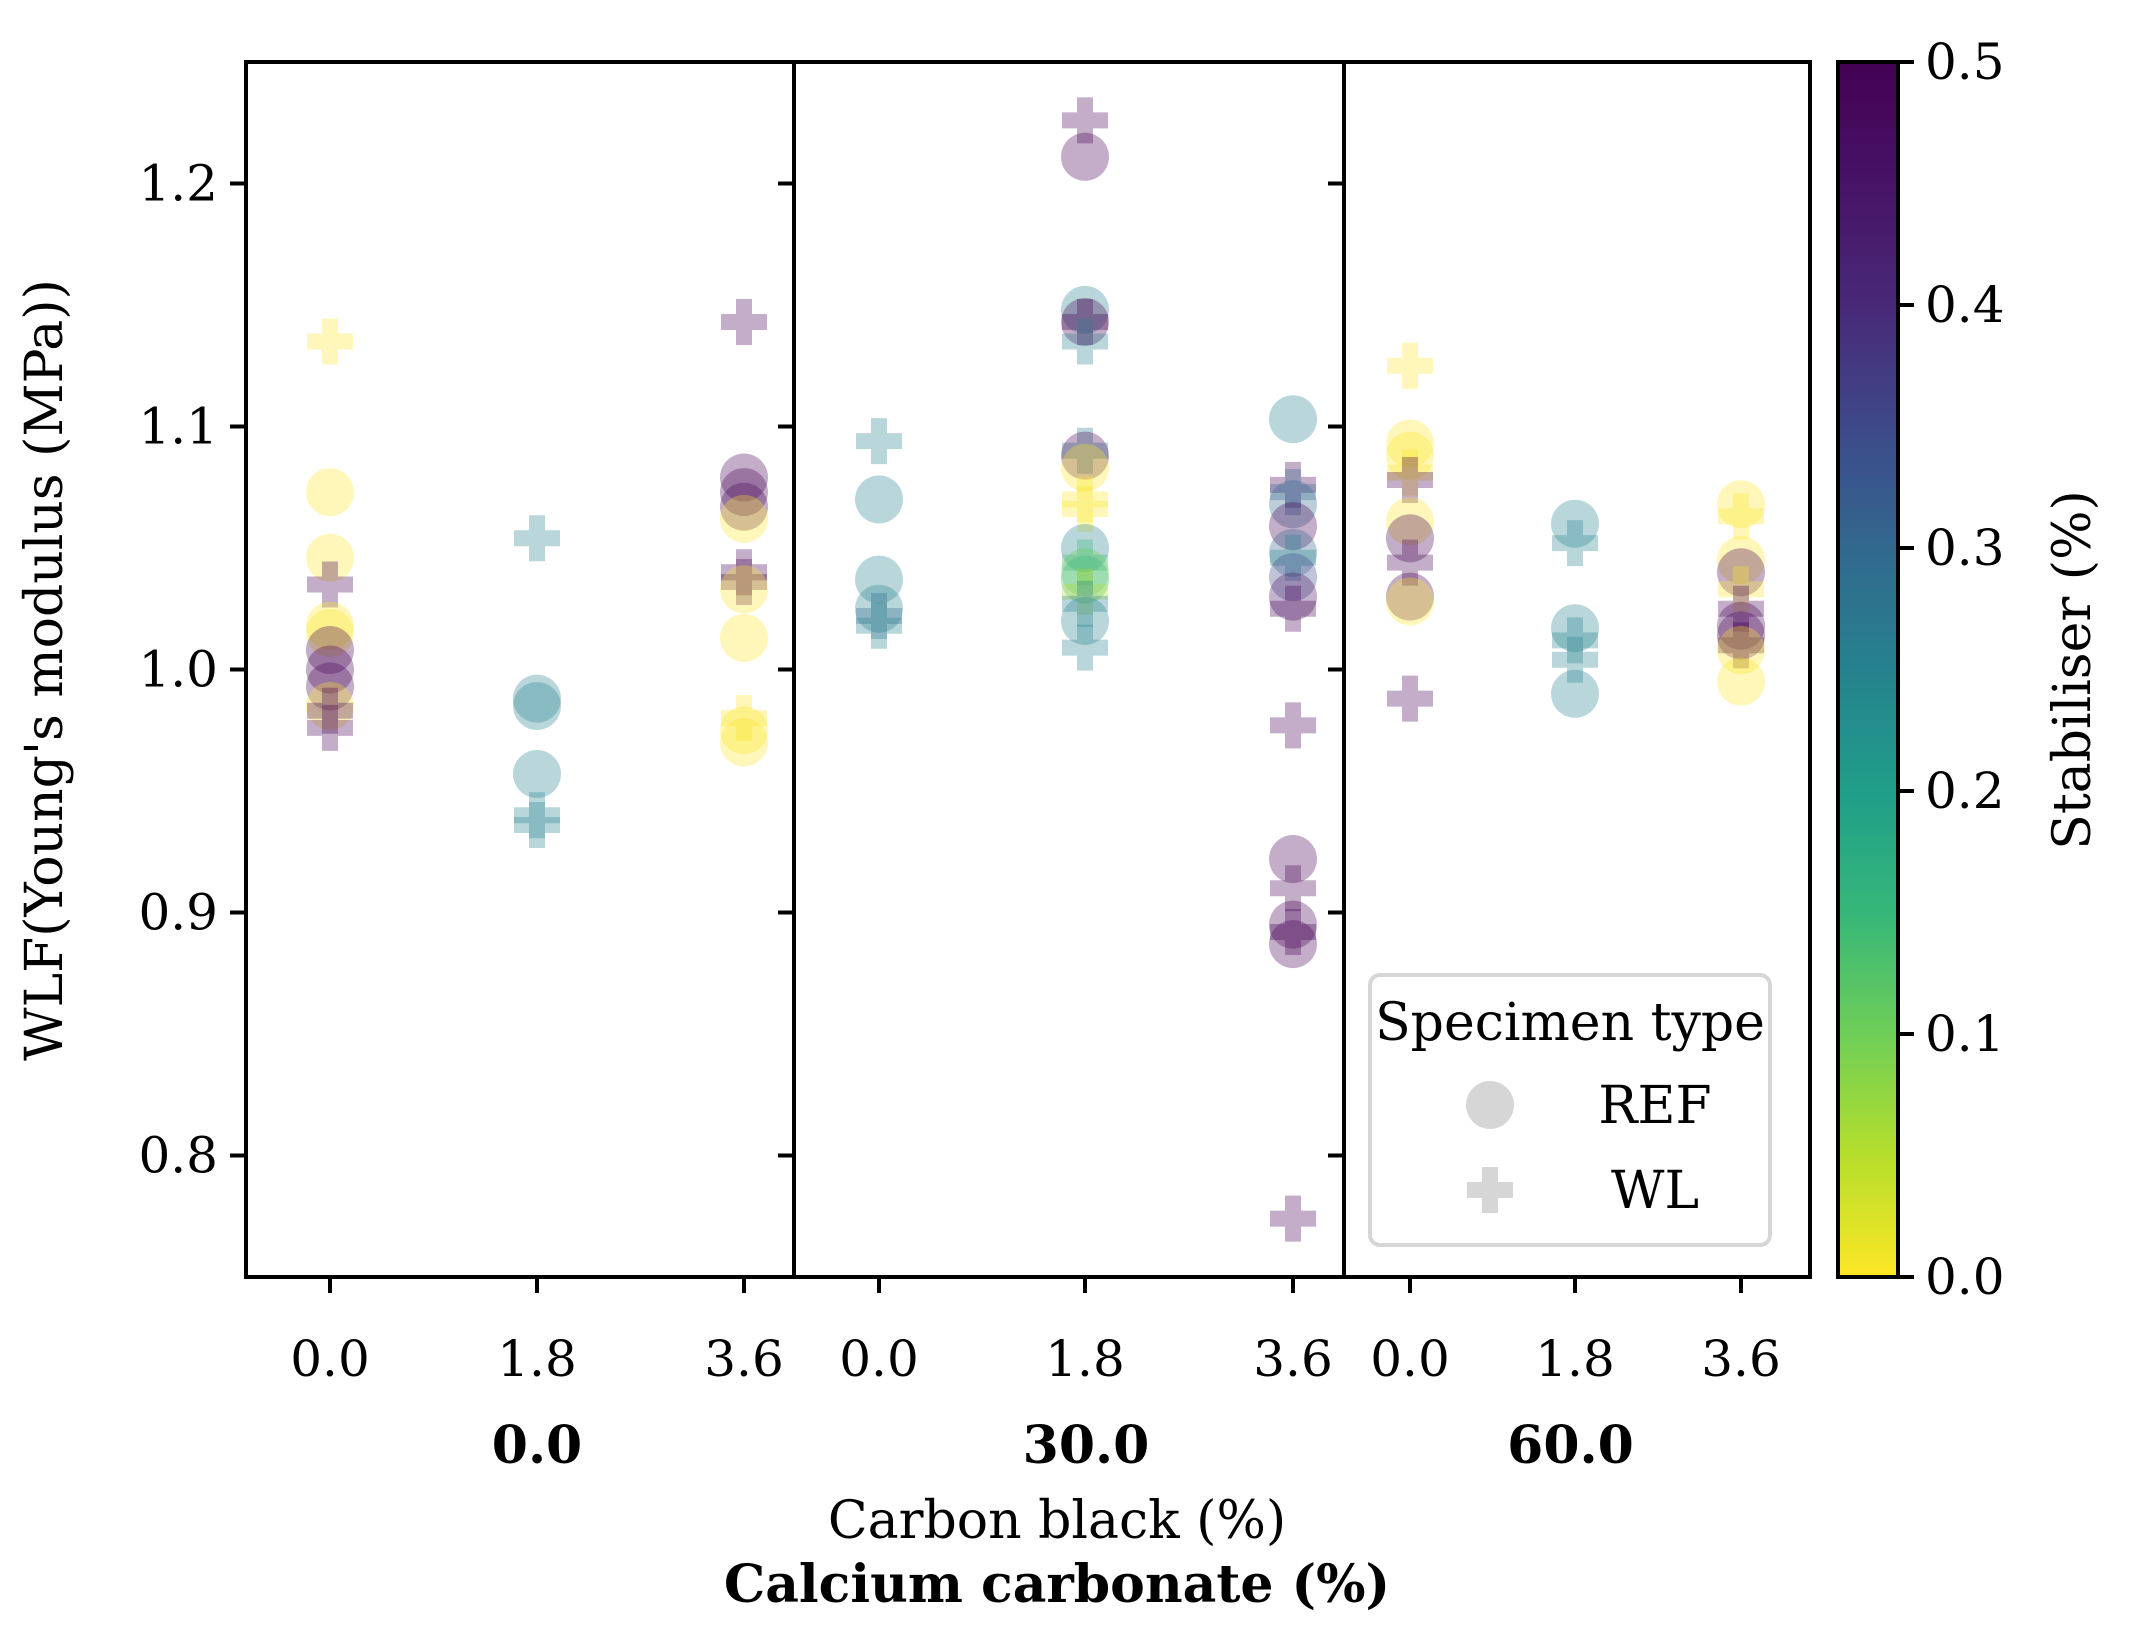  What do you see at coordinates (1057, 1584) in the screenshot?
I see `x-axis-label-secondary: Calcium carbonate (%)` at bounding box center [1057, 1584].